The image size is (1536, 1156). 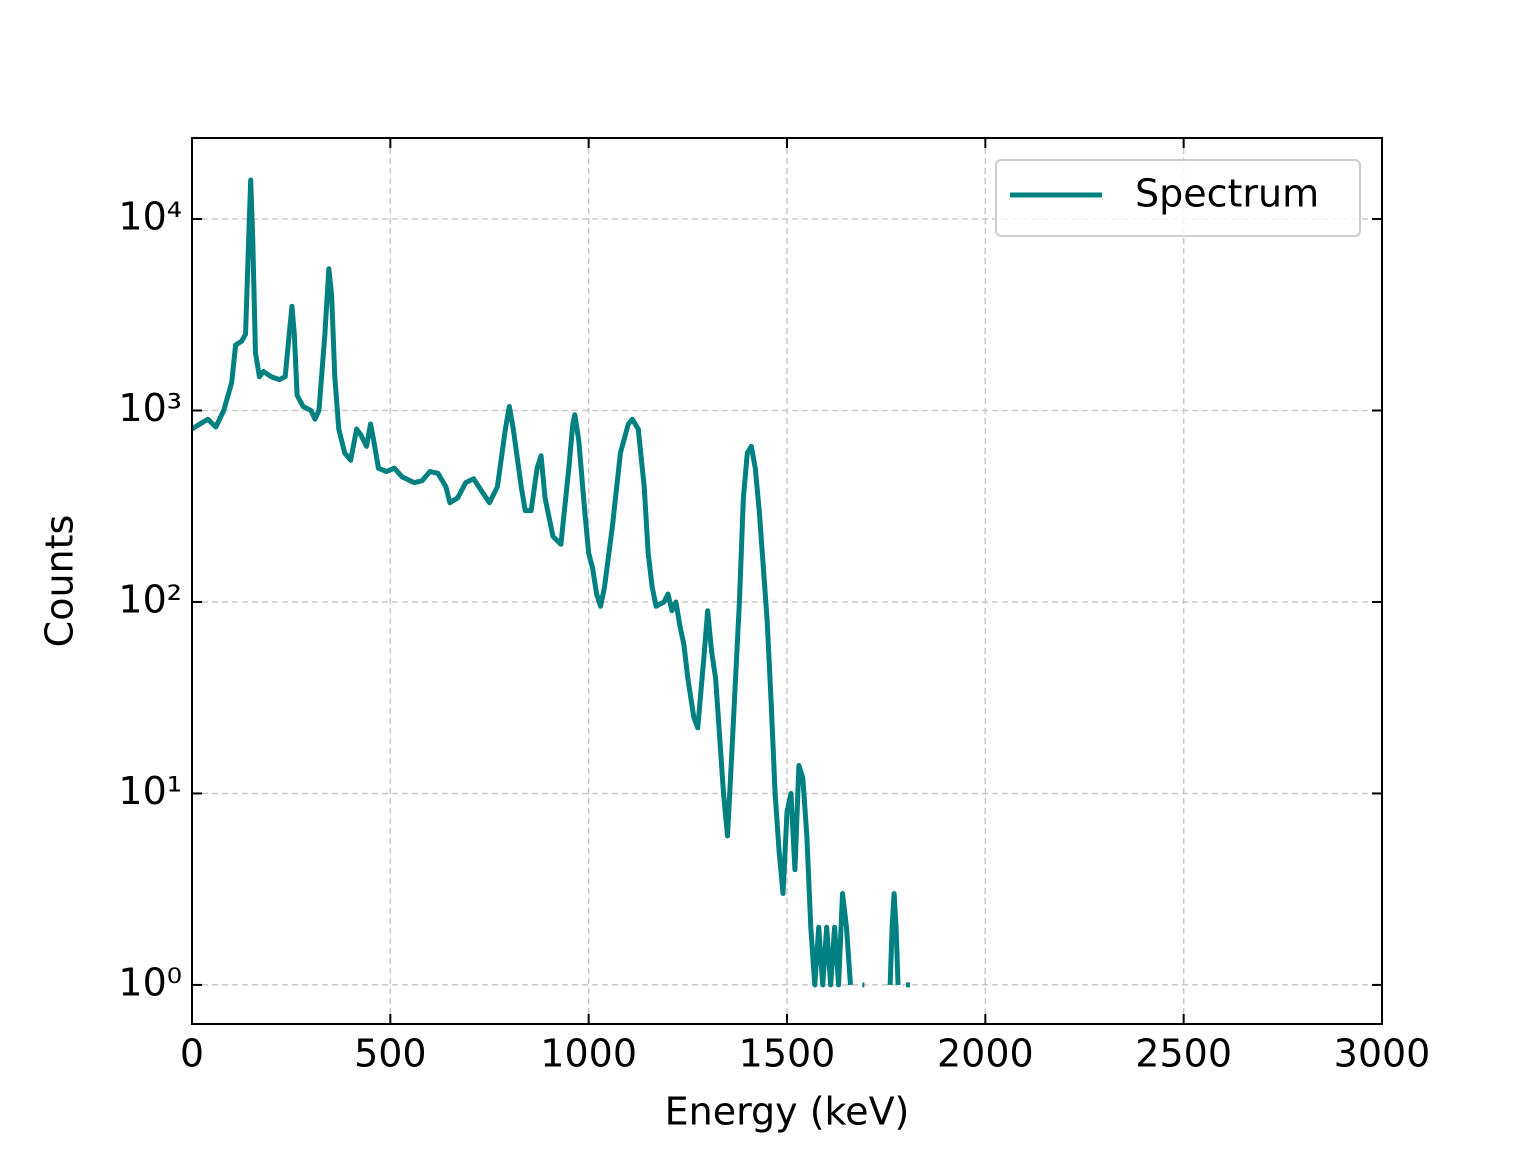 What do you see at coordinates (985, 1054) in the screenshot?
I see `x-tick-label: 2000` at bounding box center [985, 1054].